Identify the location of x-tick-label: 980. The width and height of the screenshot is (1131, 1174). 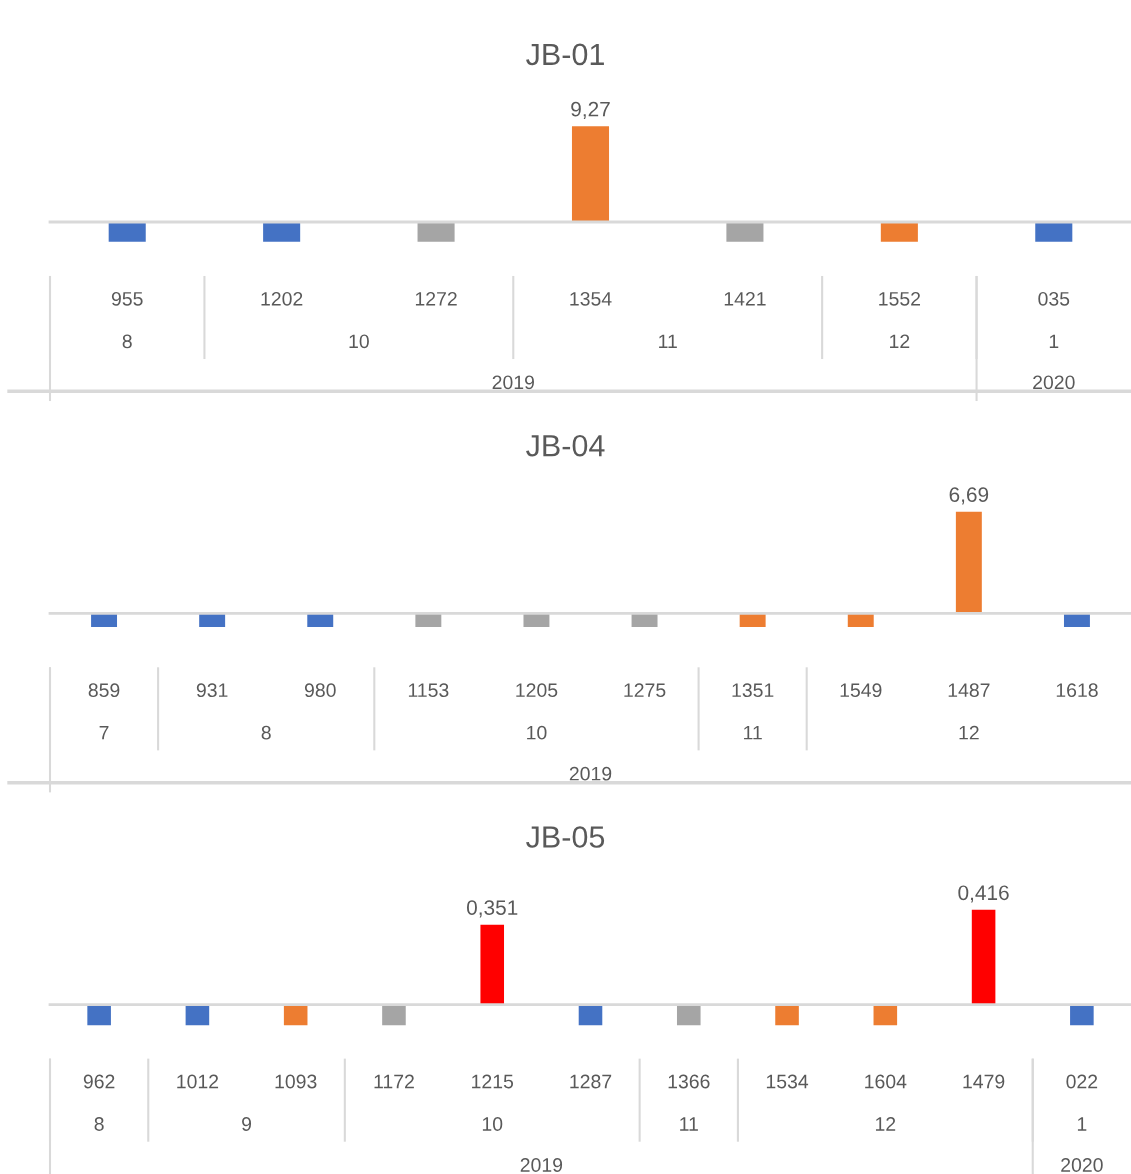
(320, 690).